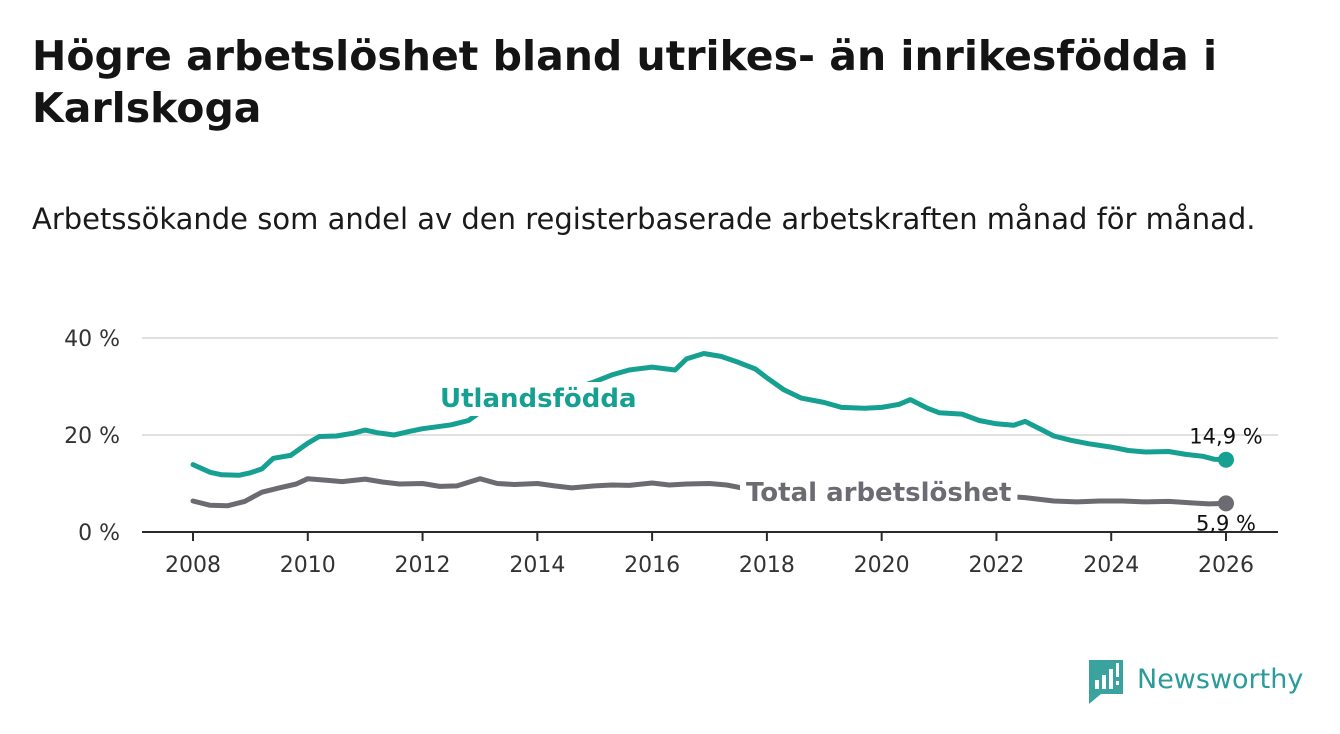 The width and height of the screenshot is (1340, 734). Describe the element at coordinates (1220, 679) in the screenshot. I see `brand-name: Newsworthy` at that location.